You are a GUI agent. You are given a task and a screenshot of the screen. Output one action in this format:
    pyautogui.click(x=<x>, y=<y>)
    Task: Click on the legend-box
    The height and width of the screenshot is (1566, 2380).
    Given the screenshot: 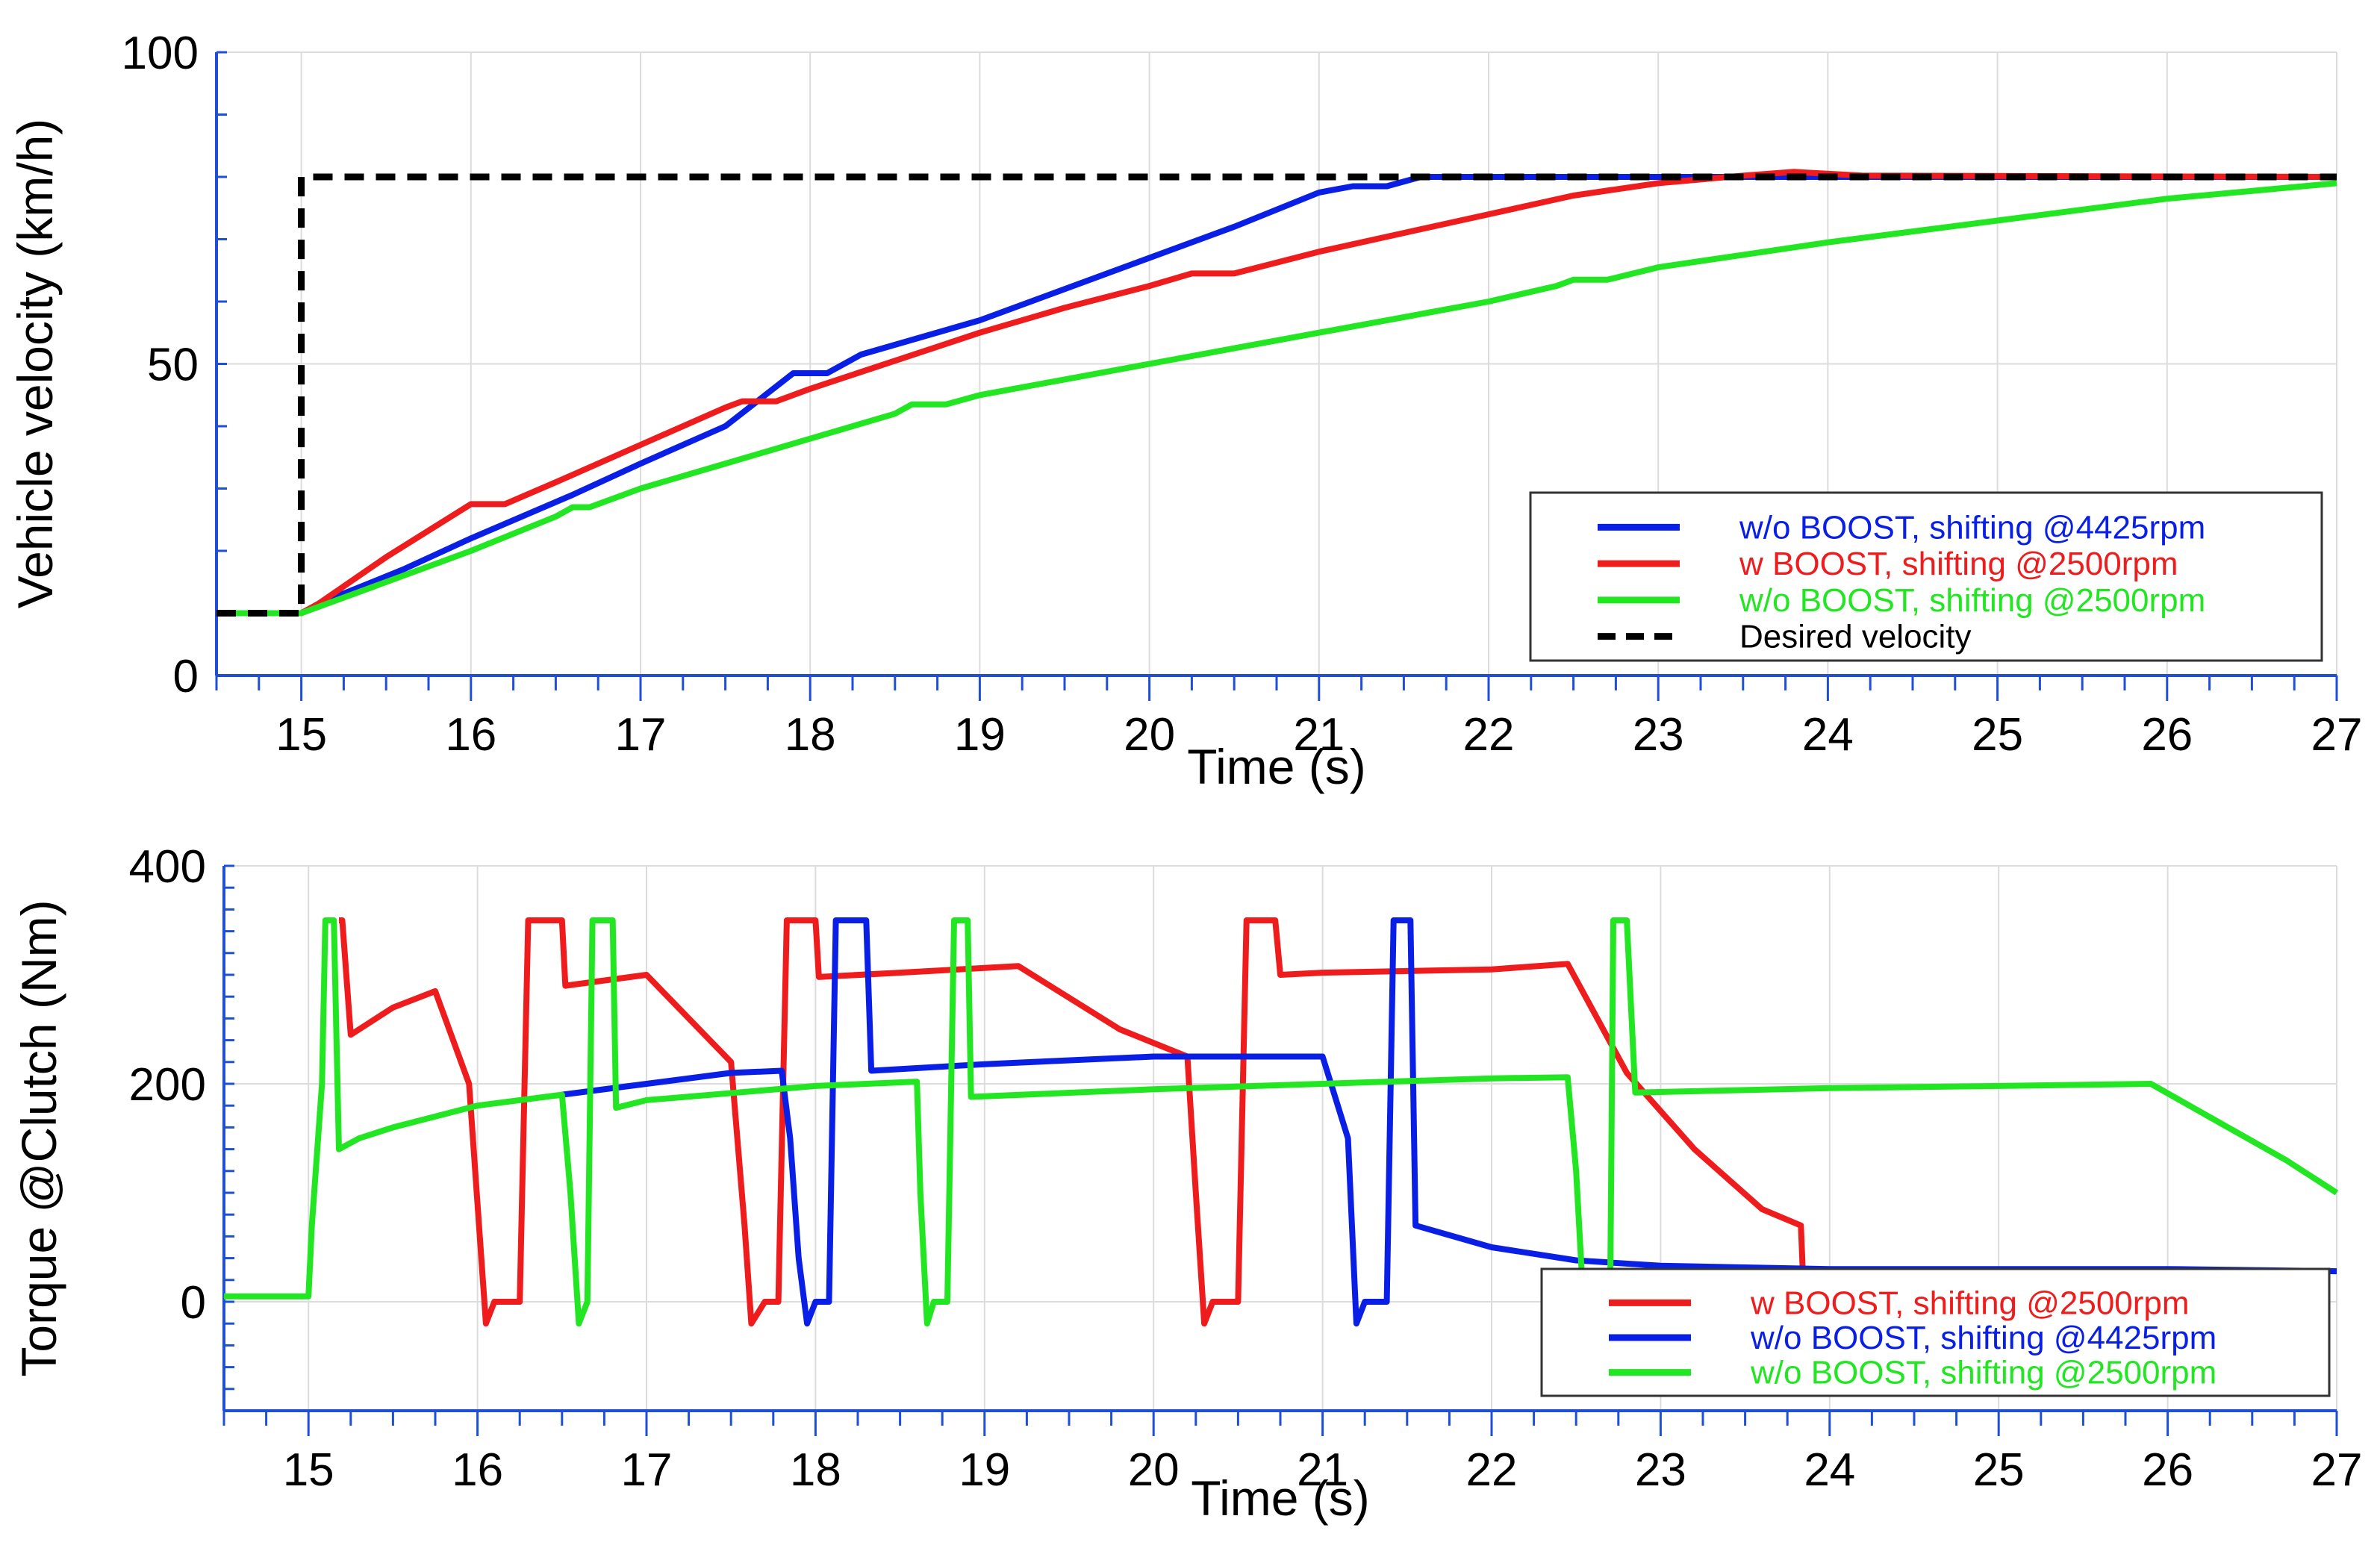 What is the action you would take?
    pyautogui.click(x=1926, y=576)
    